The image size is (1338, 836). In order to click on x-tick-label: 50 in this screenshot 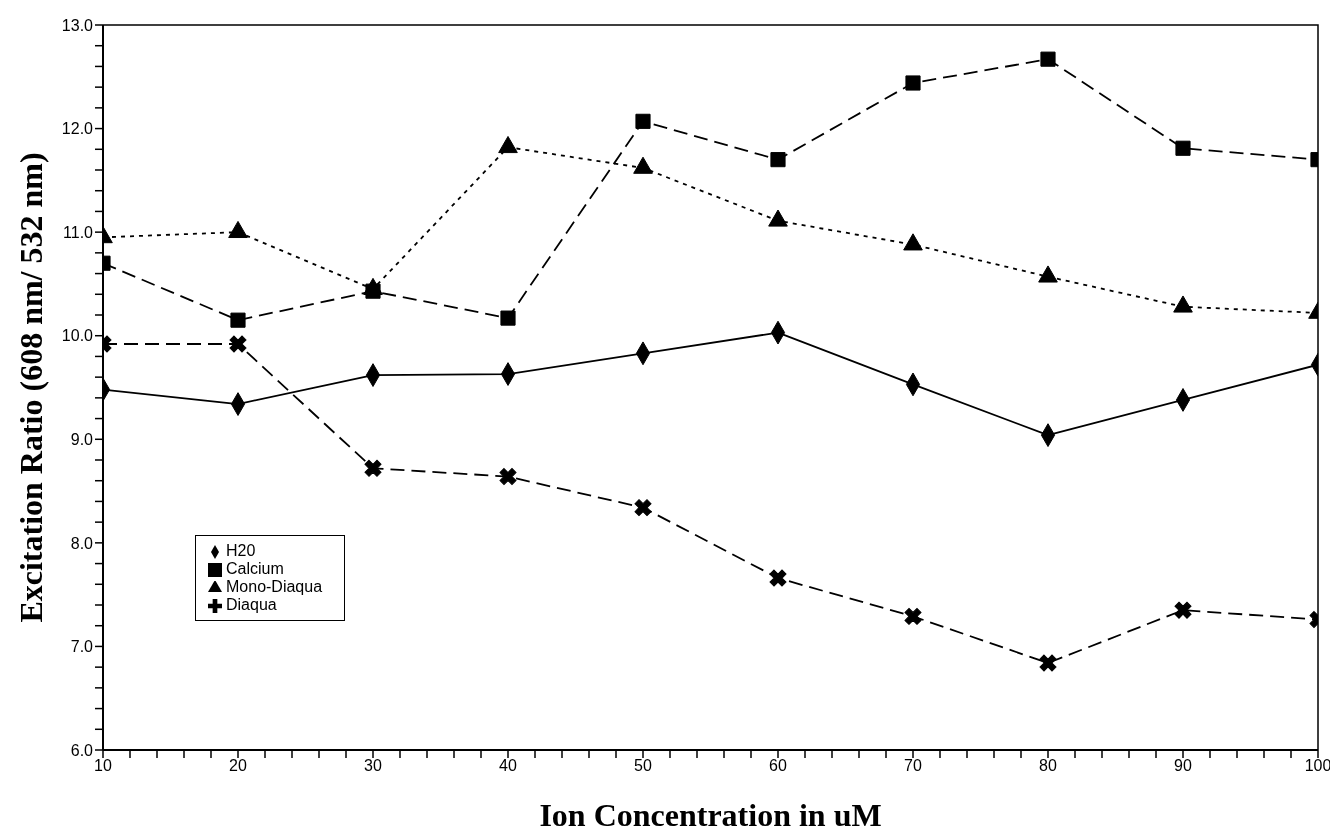, I will do `click(643, 766)`.